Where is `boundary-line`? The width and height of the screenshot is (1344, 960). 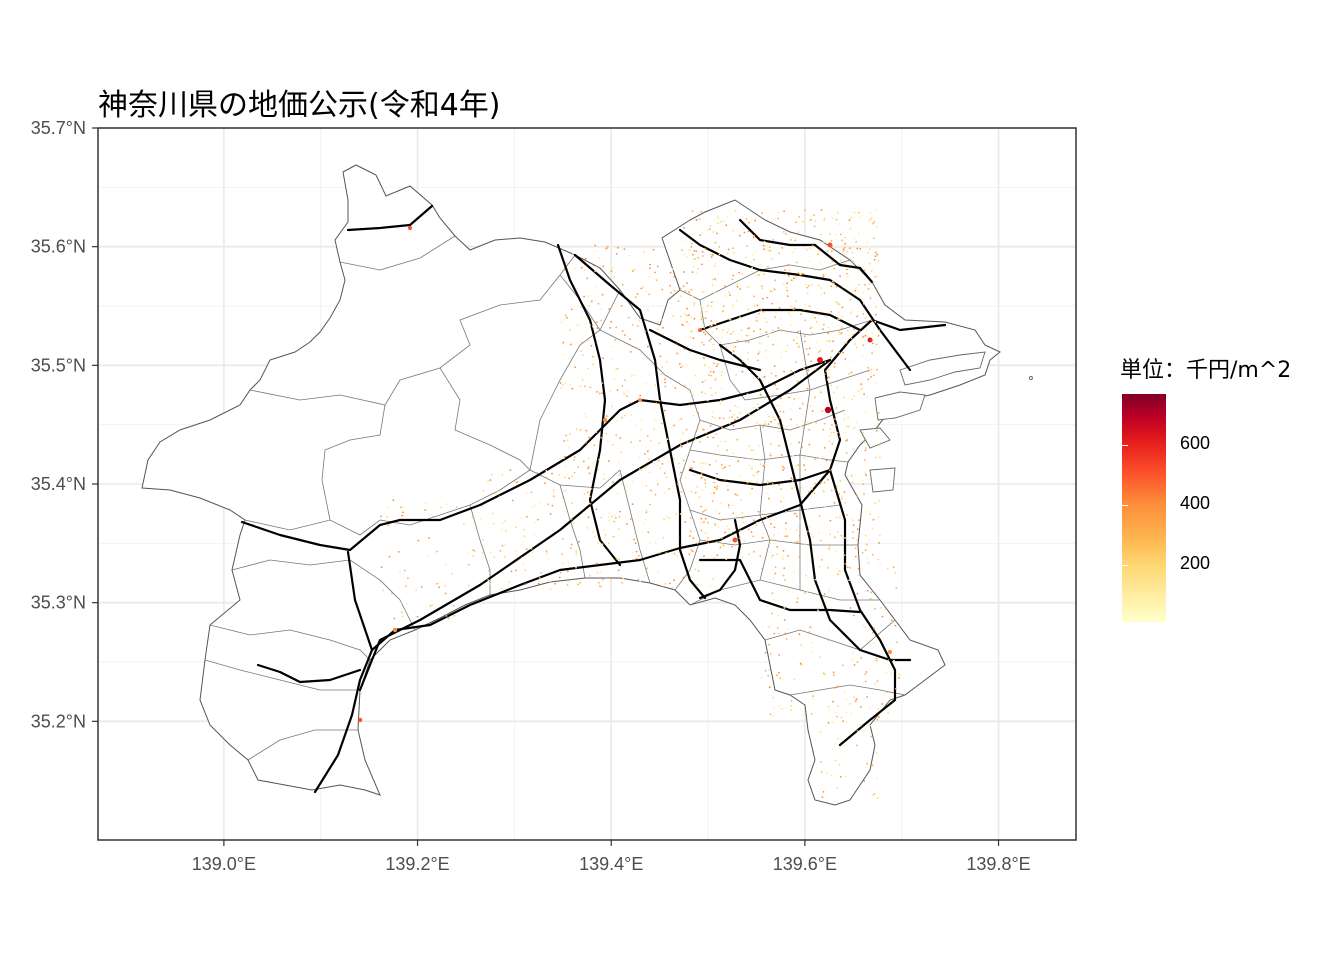
boundary-line is located at coordinates (847, 690).